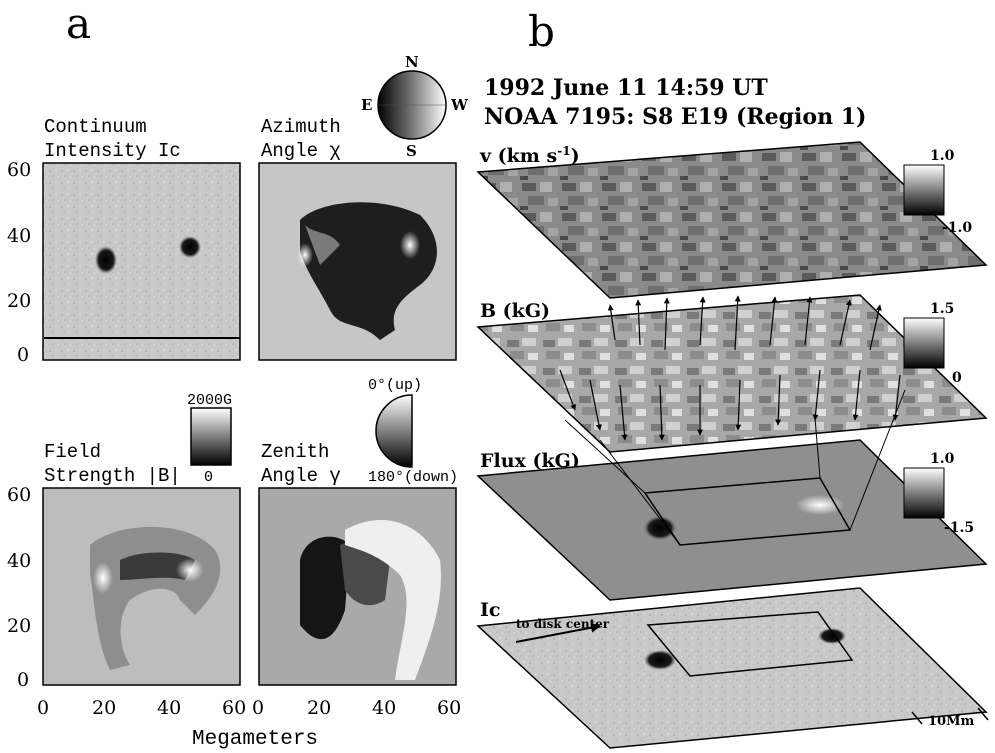 Image resolution: width=995 pixels, height=753 pixels. I want to click on sunspot-right, so click(190, 247).